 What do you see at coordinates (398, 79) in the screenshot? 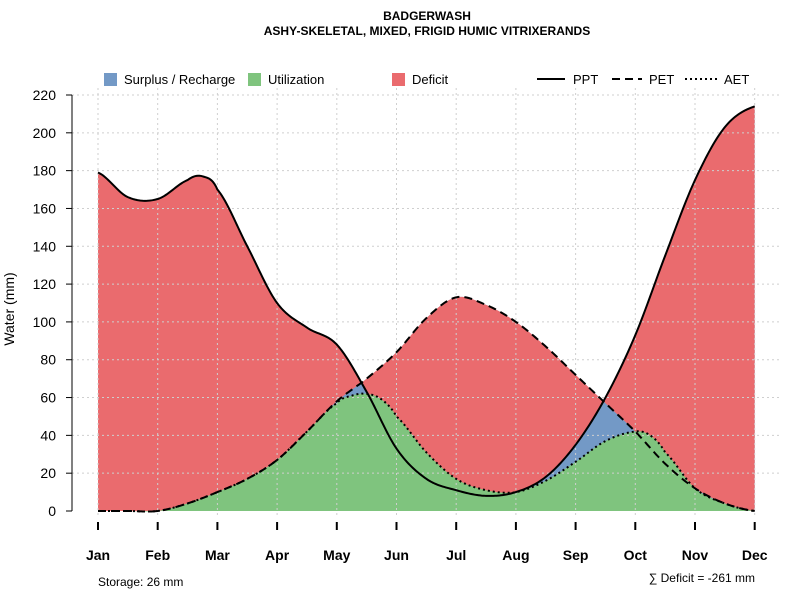
I see `legend-swatch-deficit` at bounding box center [398, 79].